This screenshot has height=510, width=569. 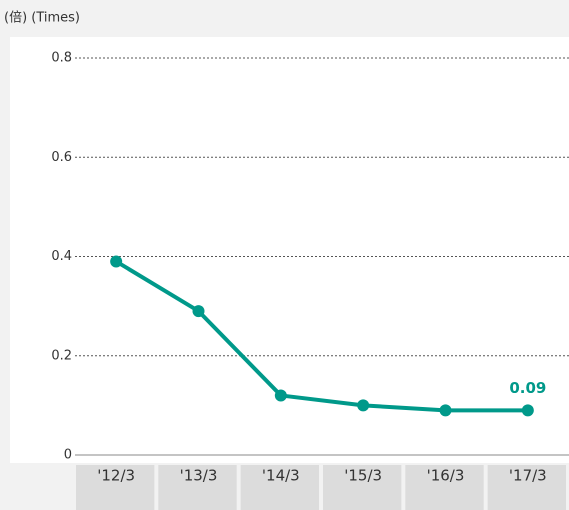 What do you see at coordinates (528, 476) in the screenshot?
I see `x-tick-label: '17/3` at bounding box center [528, 476].